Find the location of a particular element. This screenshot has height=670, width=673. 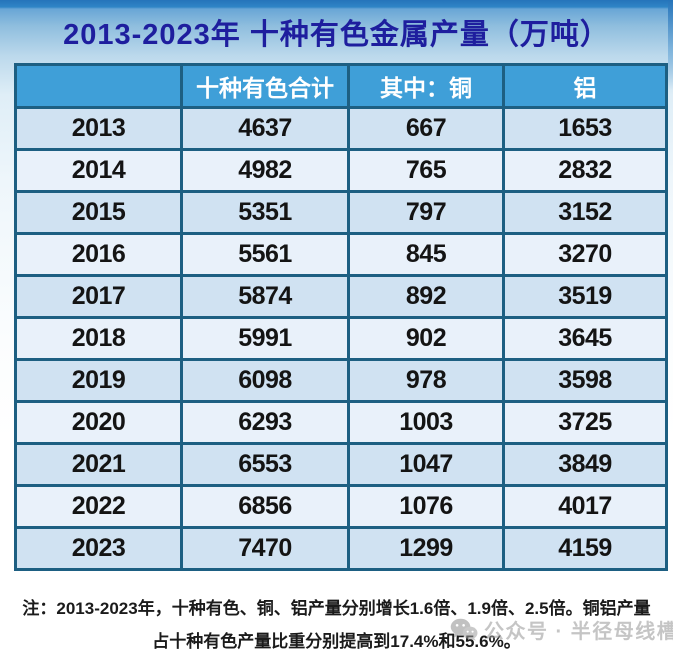

cell-copper: 845 is located at coordinates (426, 254).